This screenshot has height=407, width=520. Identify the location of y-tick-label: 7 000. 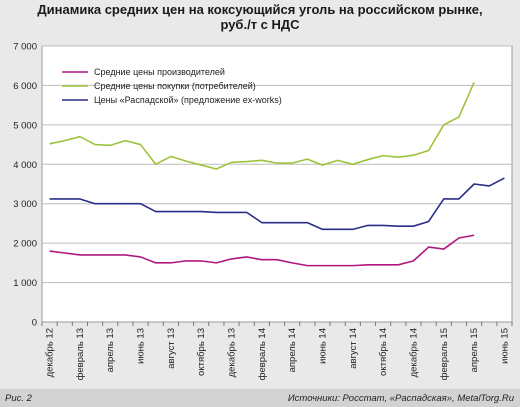
(25, 47).